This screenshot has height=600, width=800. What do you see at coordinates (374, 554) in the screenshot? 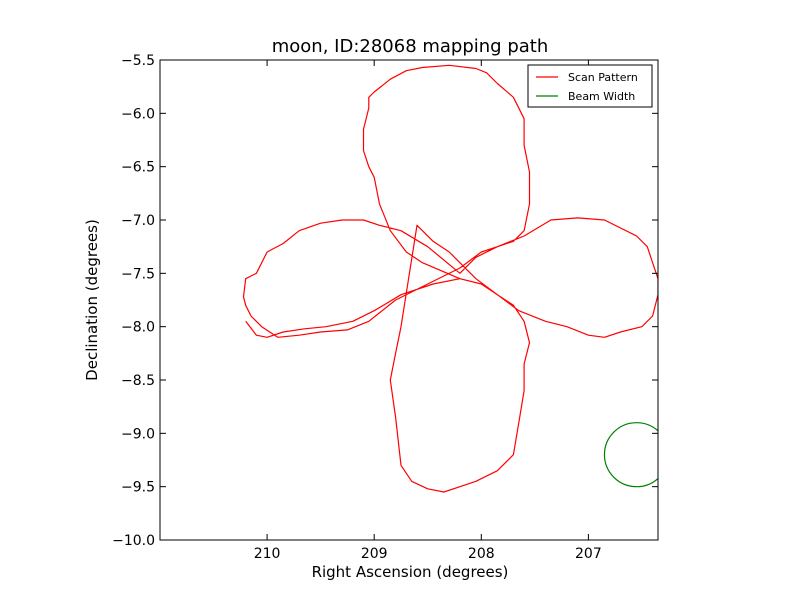
I see `x-tick-label: 209` at bounding box center [374, 554].